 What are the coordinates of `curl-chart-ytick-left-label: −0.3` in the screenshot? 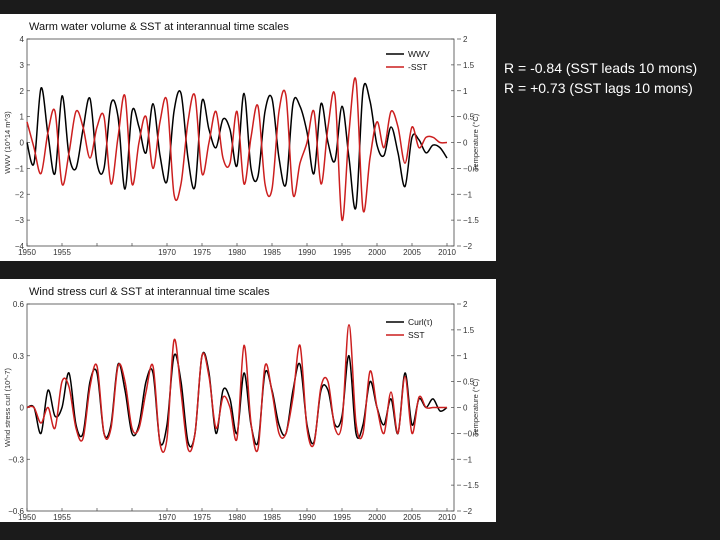 It's located at (16, 459).